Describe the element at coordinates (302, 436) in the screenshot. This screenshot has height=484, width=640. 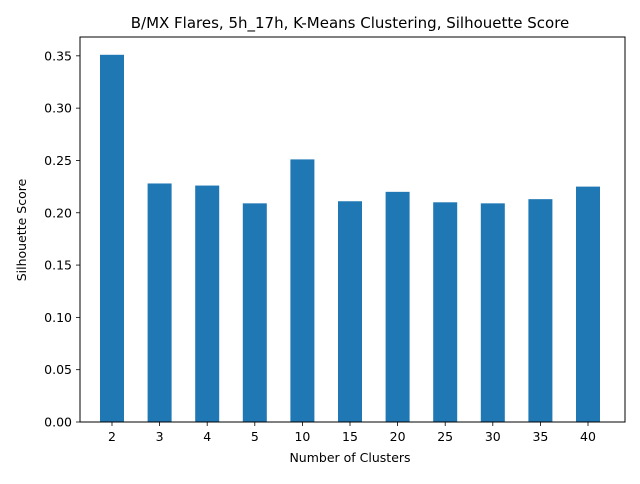
I see `x-tick-label: 10` at that location.